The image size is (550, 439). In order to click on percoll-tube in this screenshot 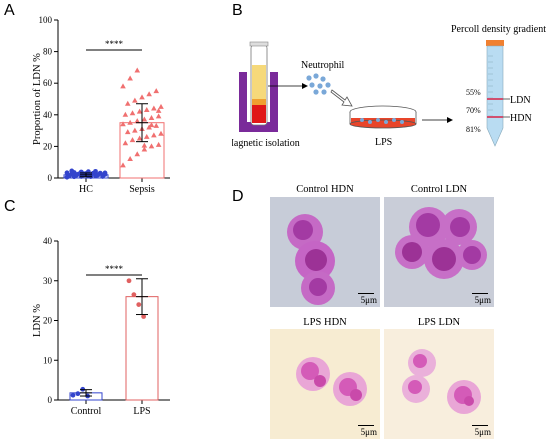, I will do `click(495, 96)`.